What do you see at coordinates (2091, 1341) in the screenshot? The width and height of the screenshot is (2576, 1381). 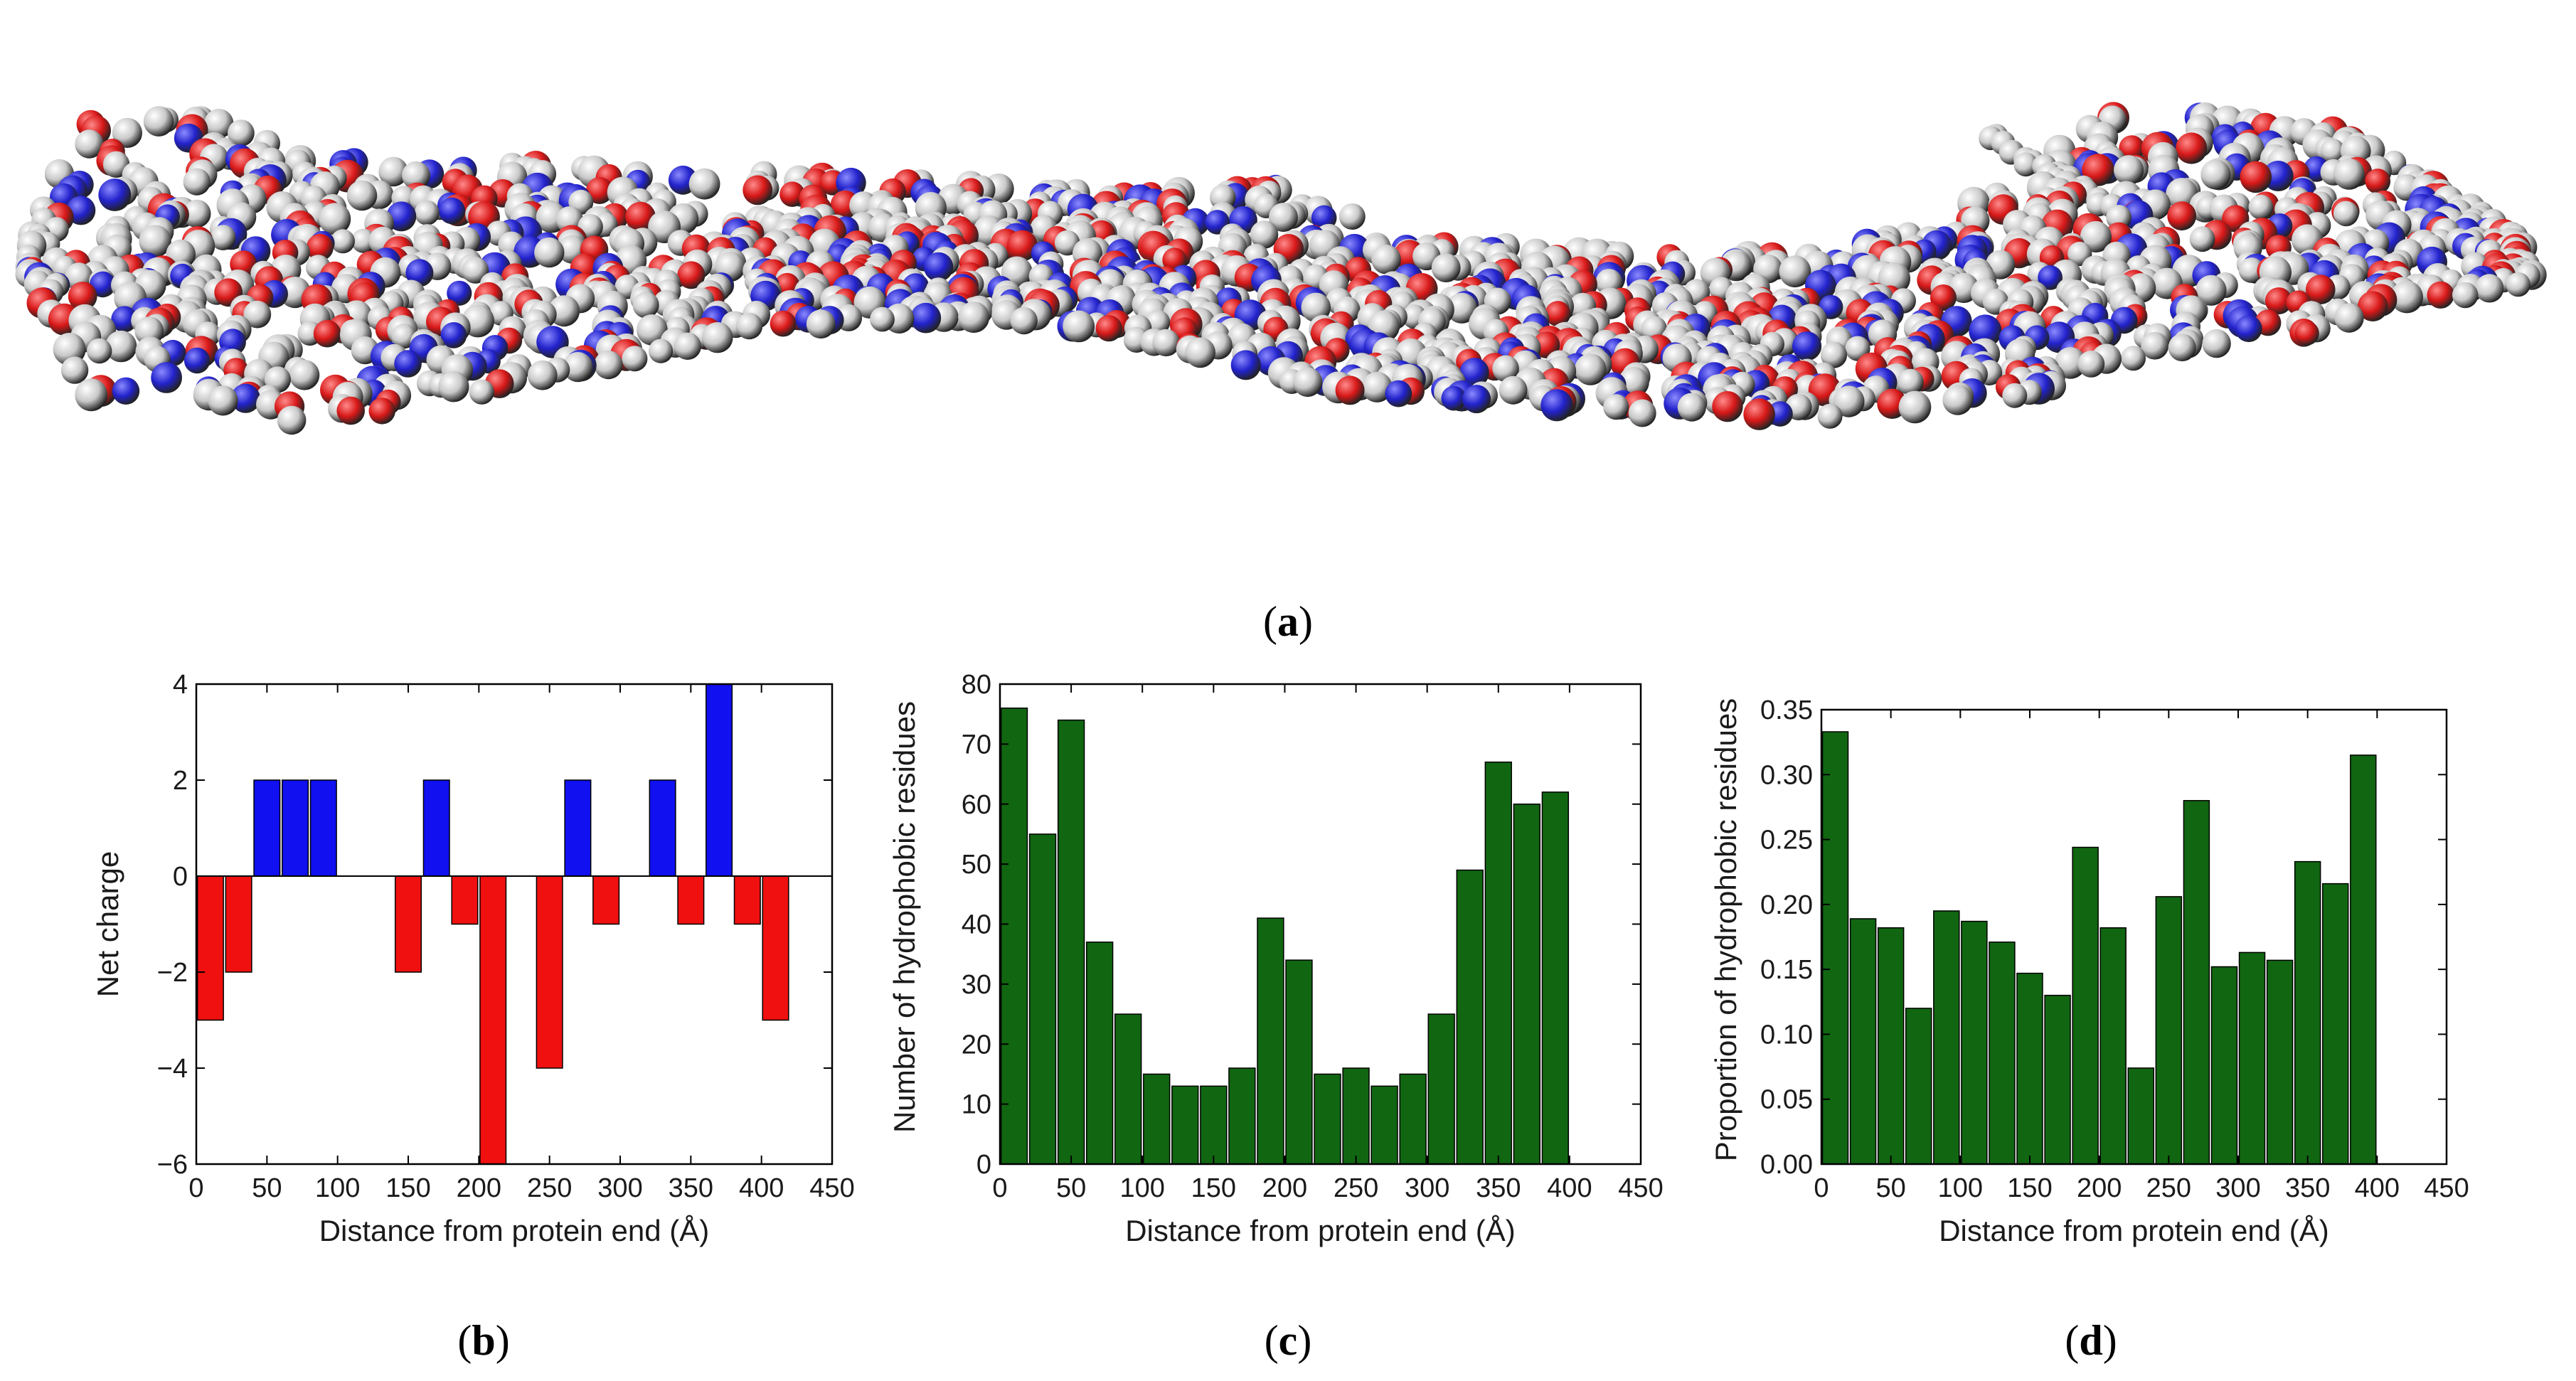 I see `panel-label-d: (d)` at bounding box center [2091, 1341].